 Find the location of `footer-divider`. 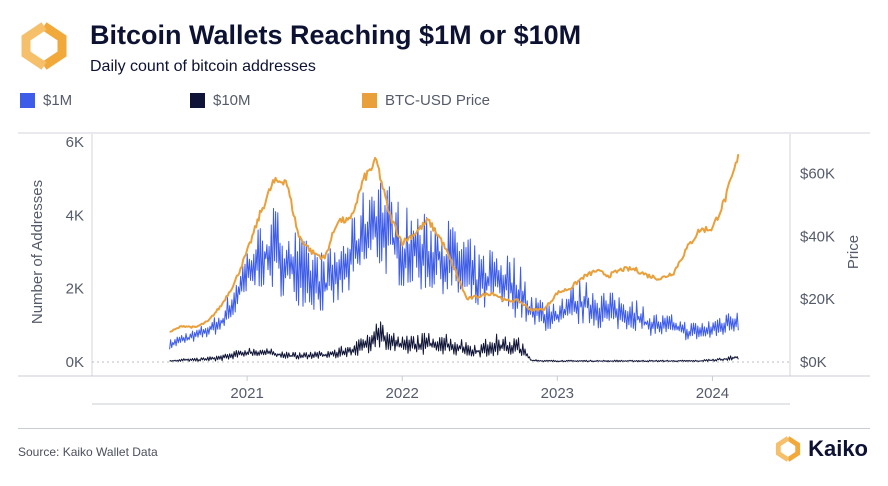

footer-divider is located at coordinates (444, 428).